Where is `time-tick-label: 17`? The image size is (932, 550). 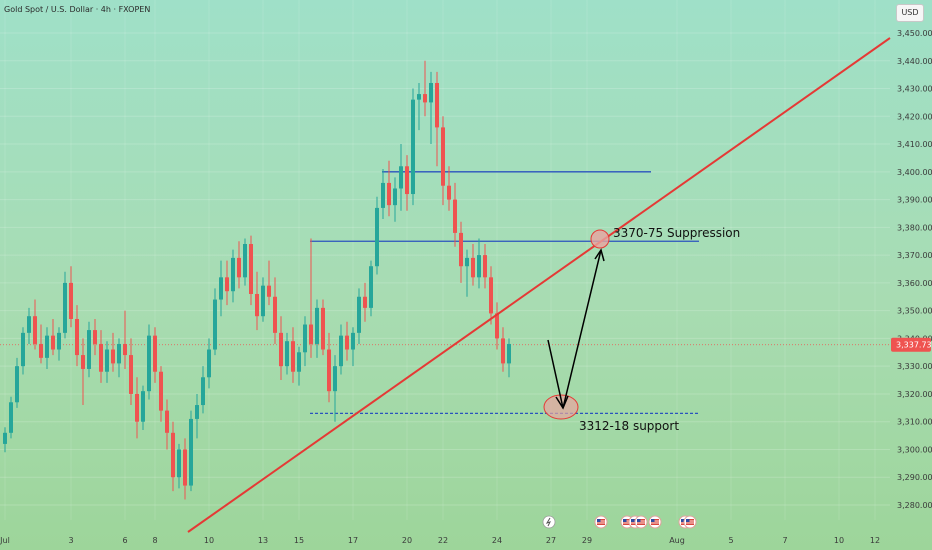 time-tick-label: 17 is located at coordinates (353, 540).